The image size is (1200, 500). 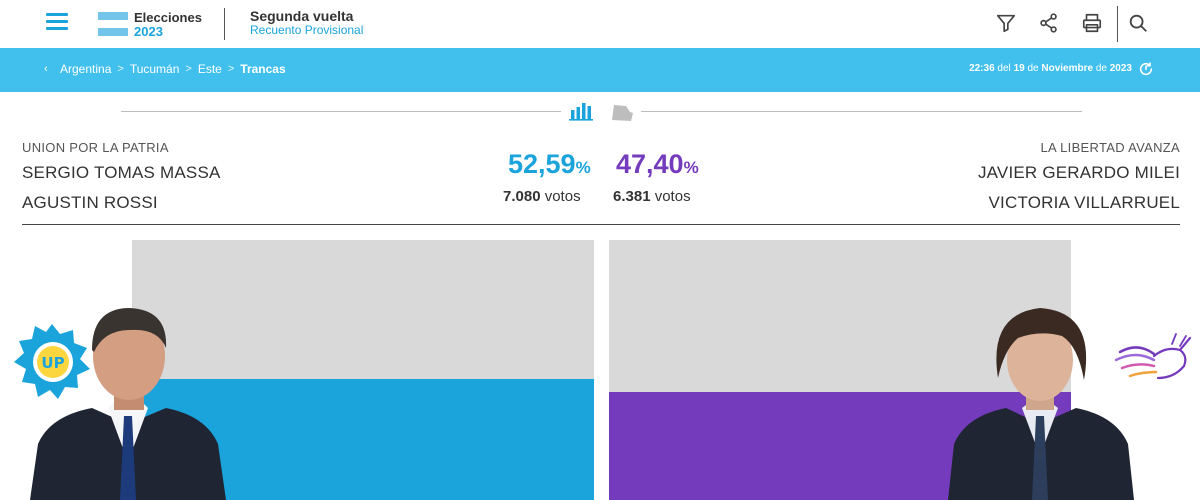 I want to click on candidate-photo-left, so click(x=128, y=402).